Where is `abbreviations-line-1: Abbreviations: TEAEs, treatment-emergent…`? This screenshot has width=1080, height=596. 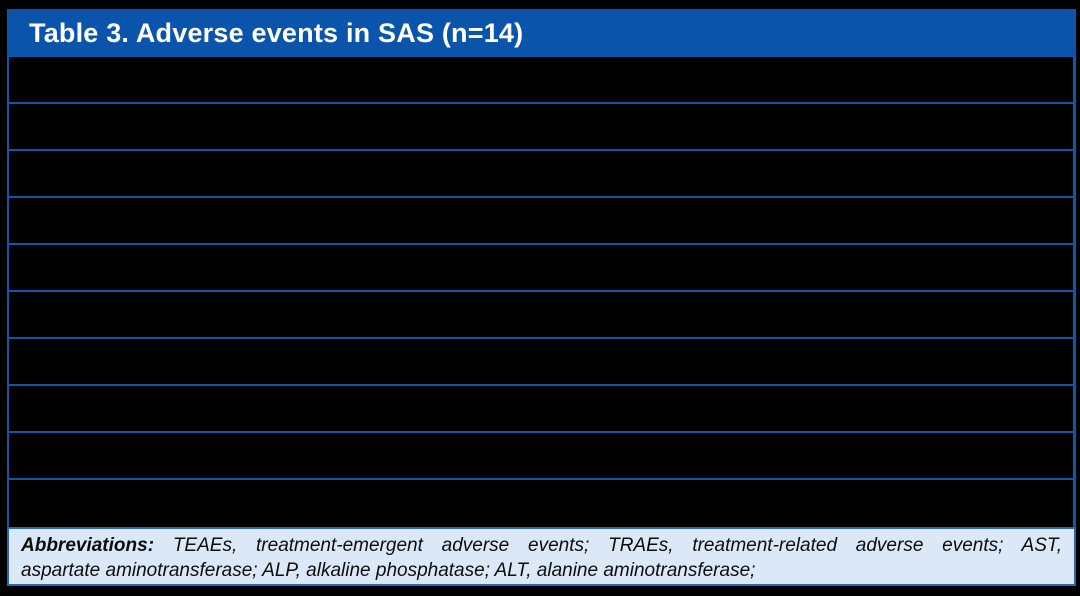
abbreviations-line-1: Abbreviations: TEAEs, treatment-emergent… is located at coordinates (541, 545).